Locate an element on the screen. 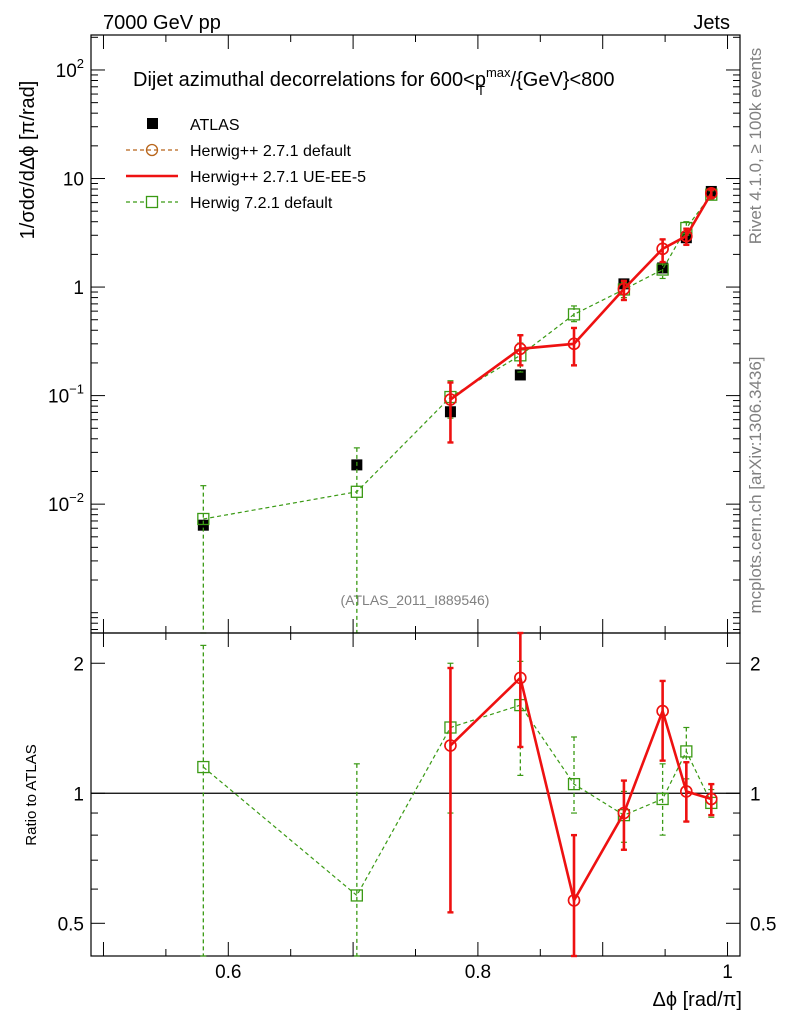 The height and width of the screenshot is (1024, 786). legend-label-herwig7-default: Herwig 7.2.1 default is located at coordinates (261, 203).